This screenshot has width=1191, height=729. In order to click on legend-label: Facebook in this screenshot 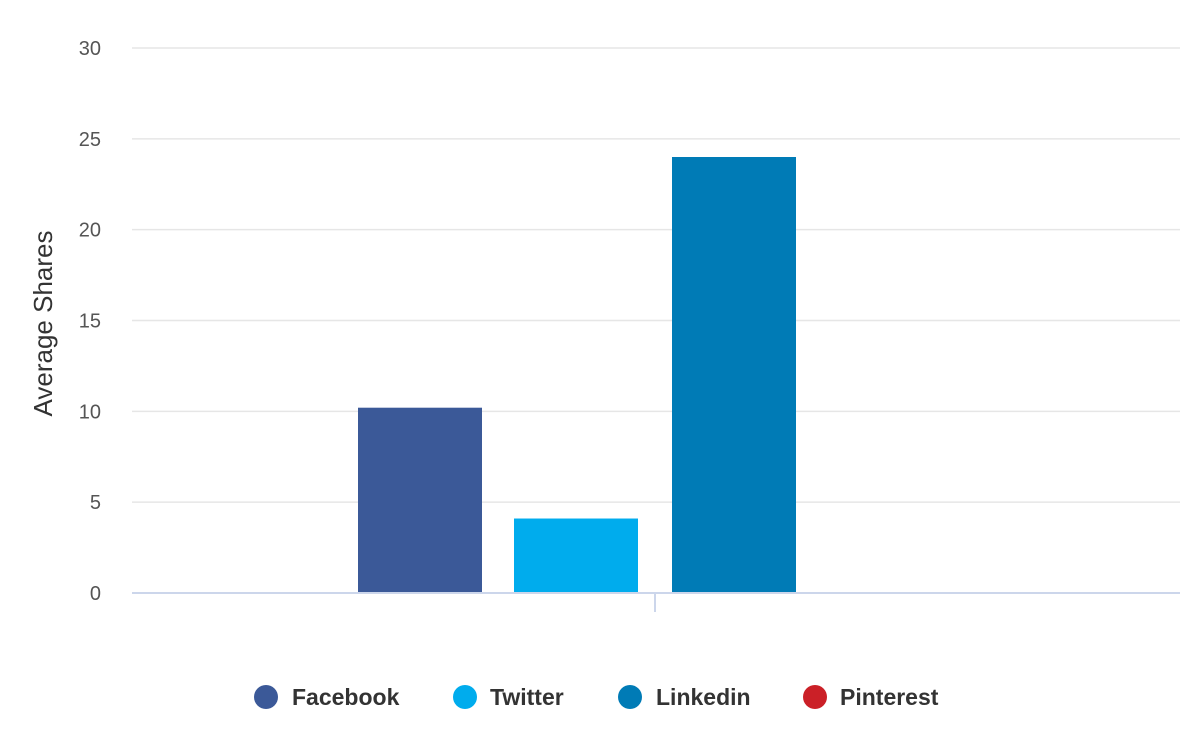, I will do `click(346, 697)`.